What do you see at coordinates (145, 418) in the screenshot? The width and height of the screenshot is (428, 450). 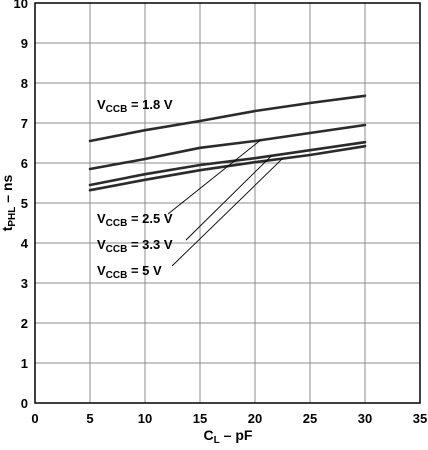 I see `x-tick-label: 10` at bounding box center [145, 418].